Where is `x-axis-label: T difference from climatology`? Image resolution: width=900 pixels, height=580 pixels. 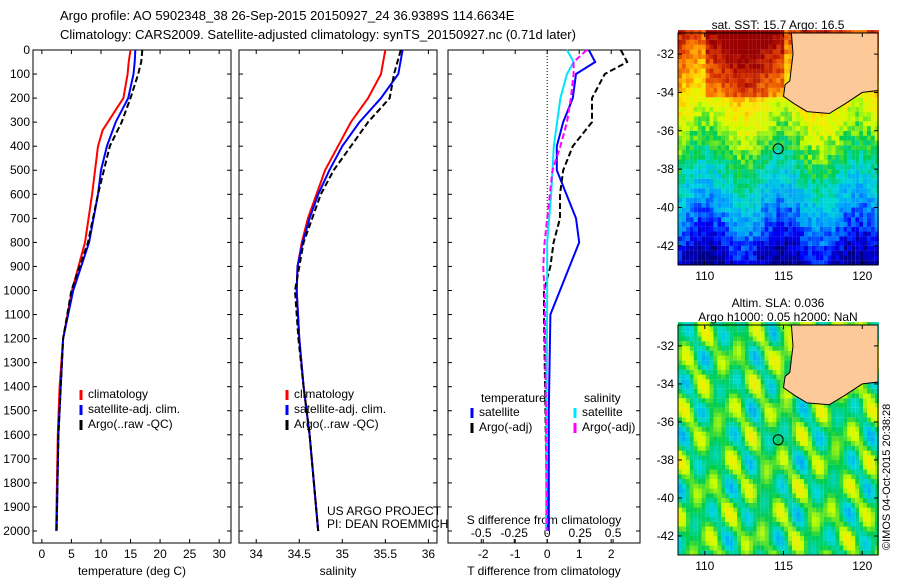 x-axis-label: T difference from climatology is located at coordinates (544, 571).